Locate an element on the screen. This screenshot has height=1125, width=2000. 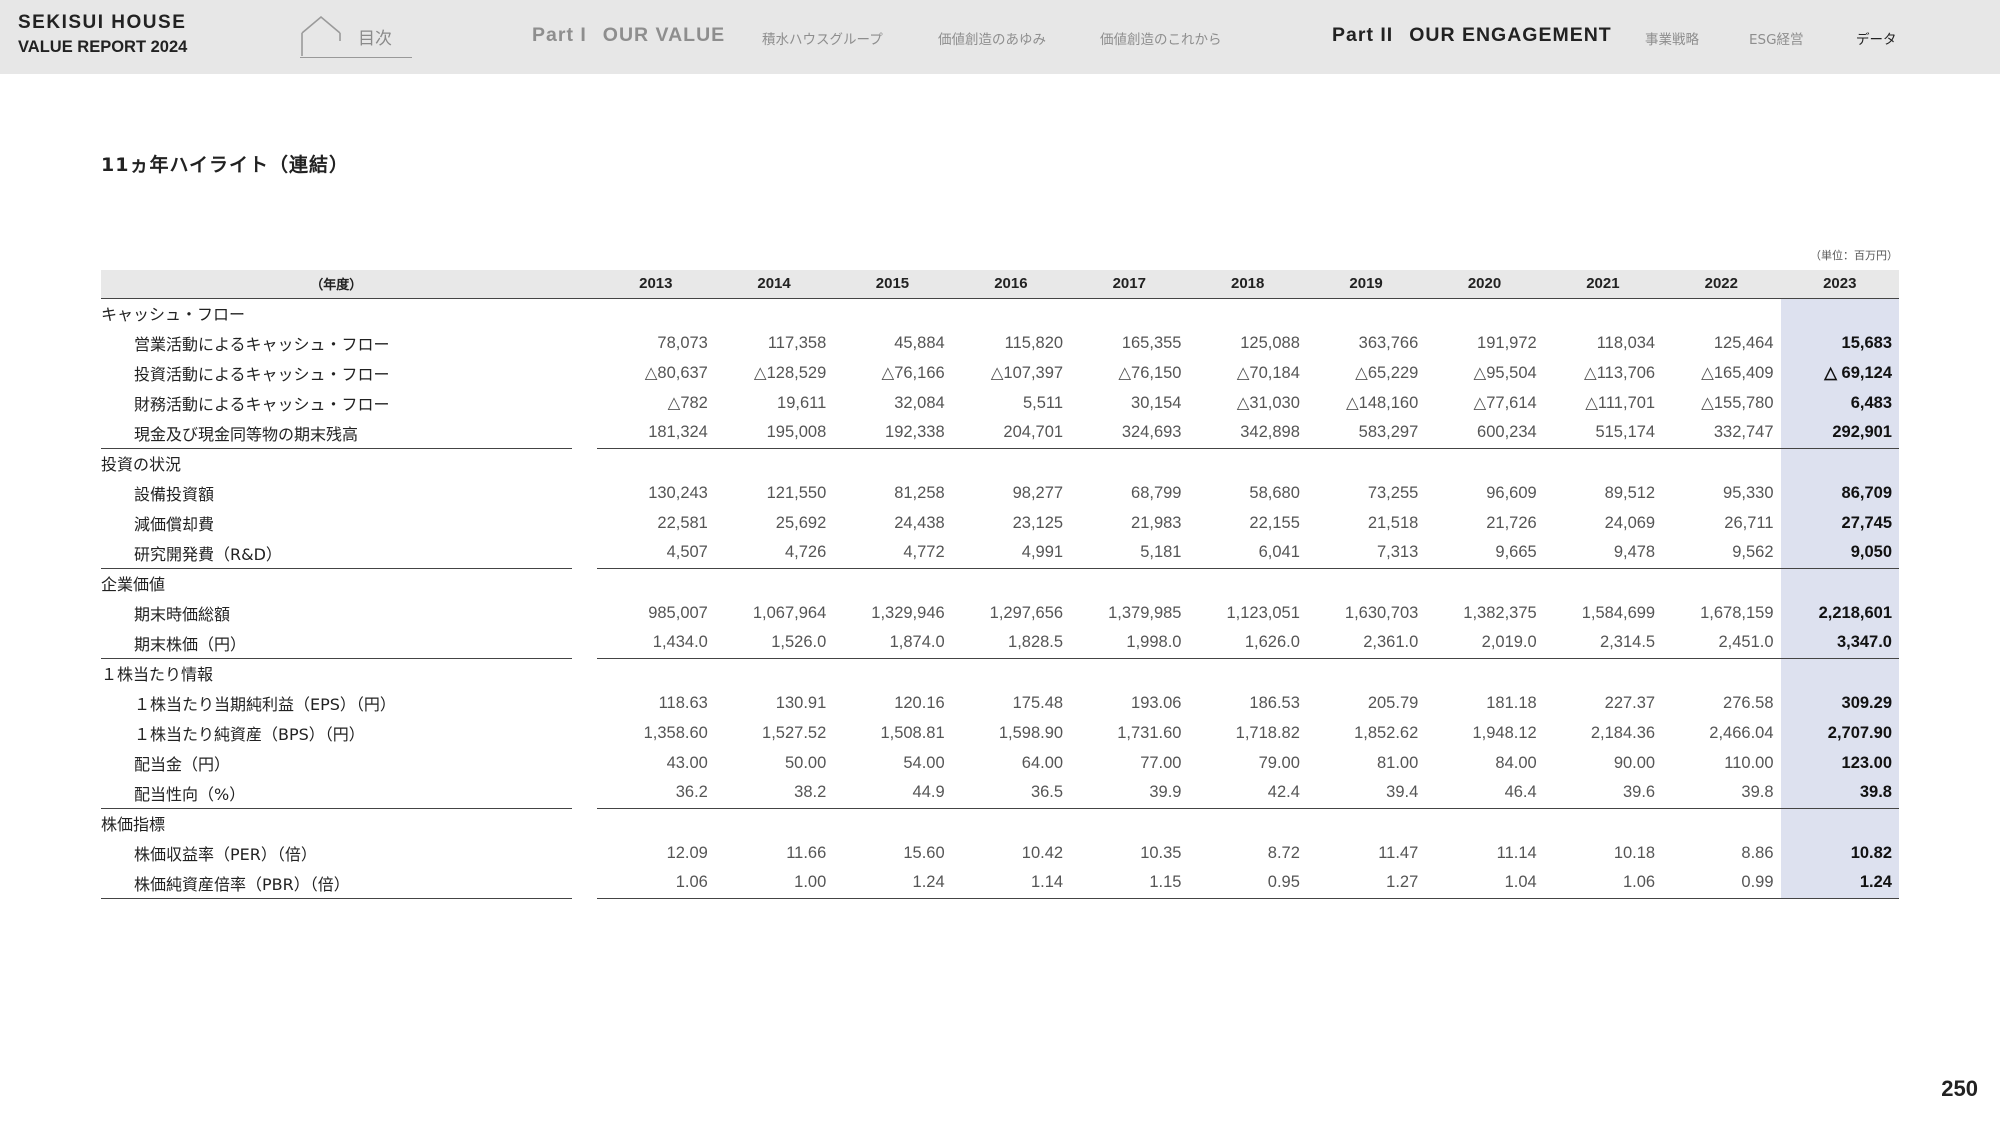
value-cell: 0.95 is located at coordinates (1247, 883).